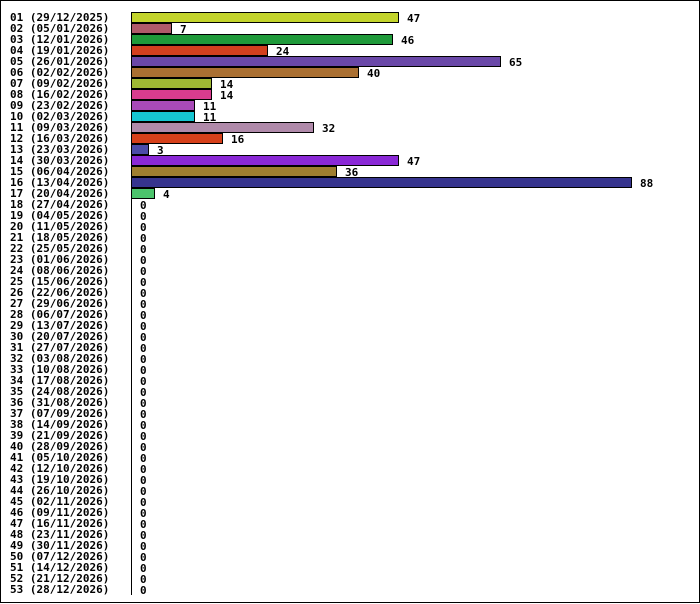  I want to click on value-label: 46, so click(408, 40).